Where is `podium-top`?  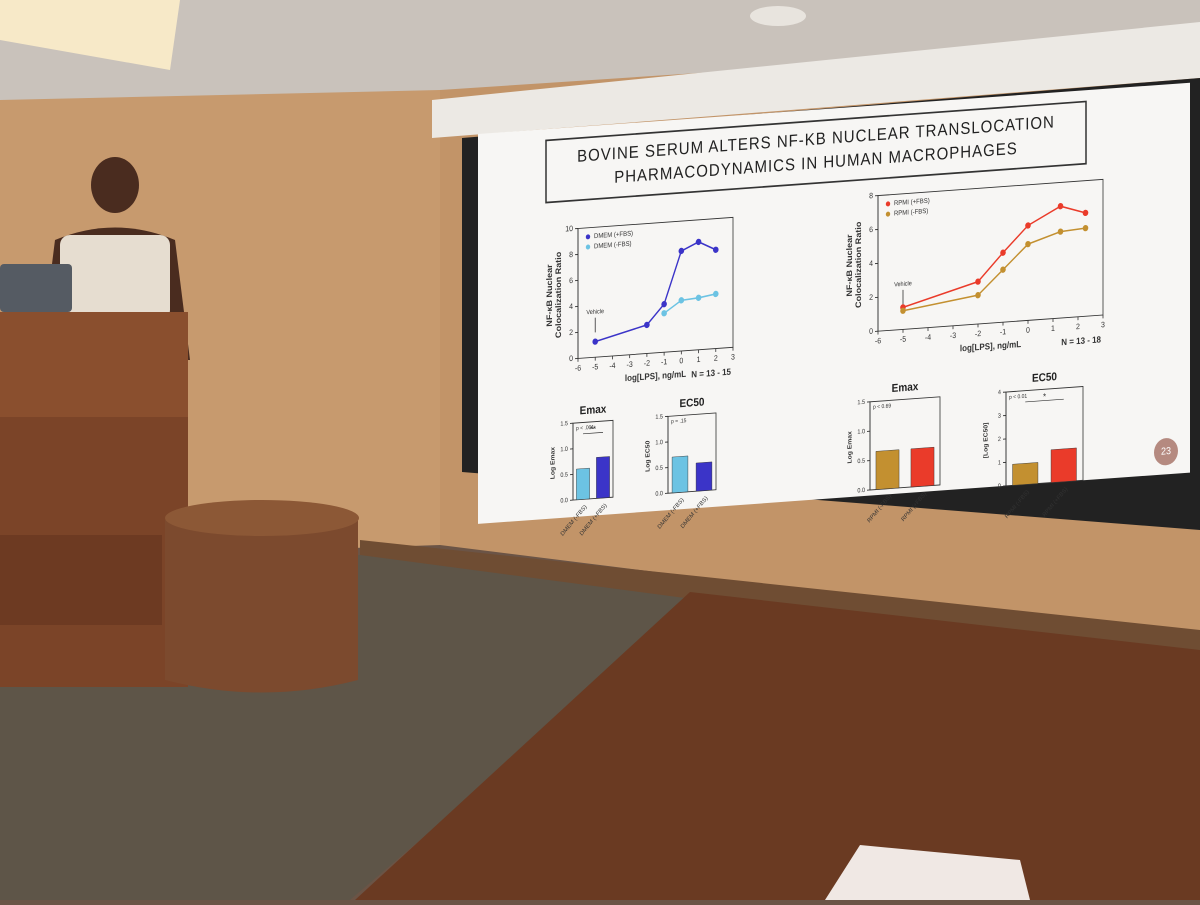 podium-top is located at coordinates (94, 364).